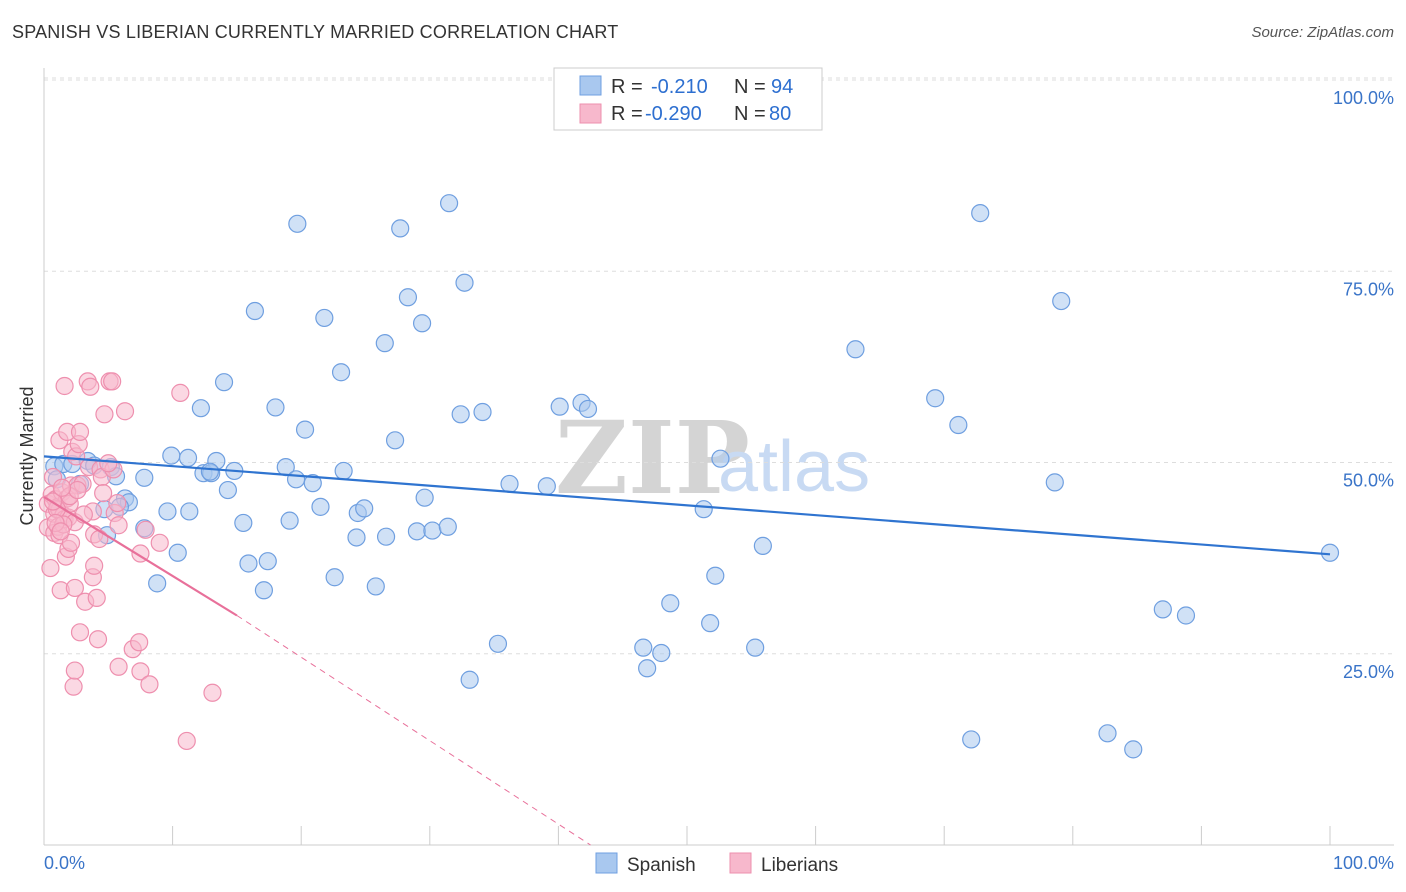 Image resolution: width=1406 pixels, height=892 pixels. I want to click on series-liberians-points, so click(130, 561).